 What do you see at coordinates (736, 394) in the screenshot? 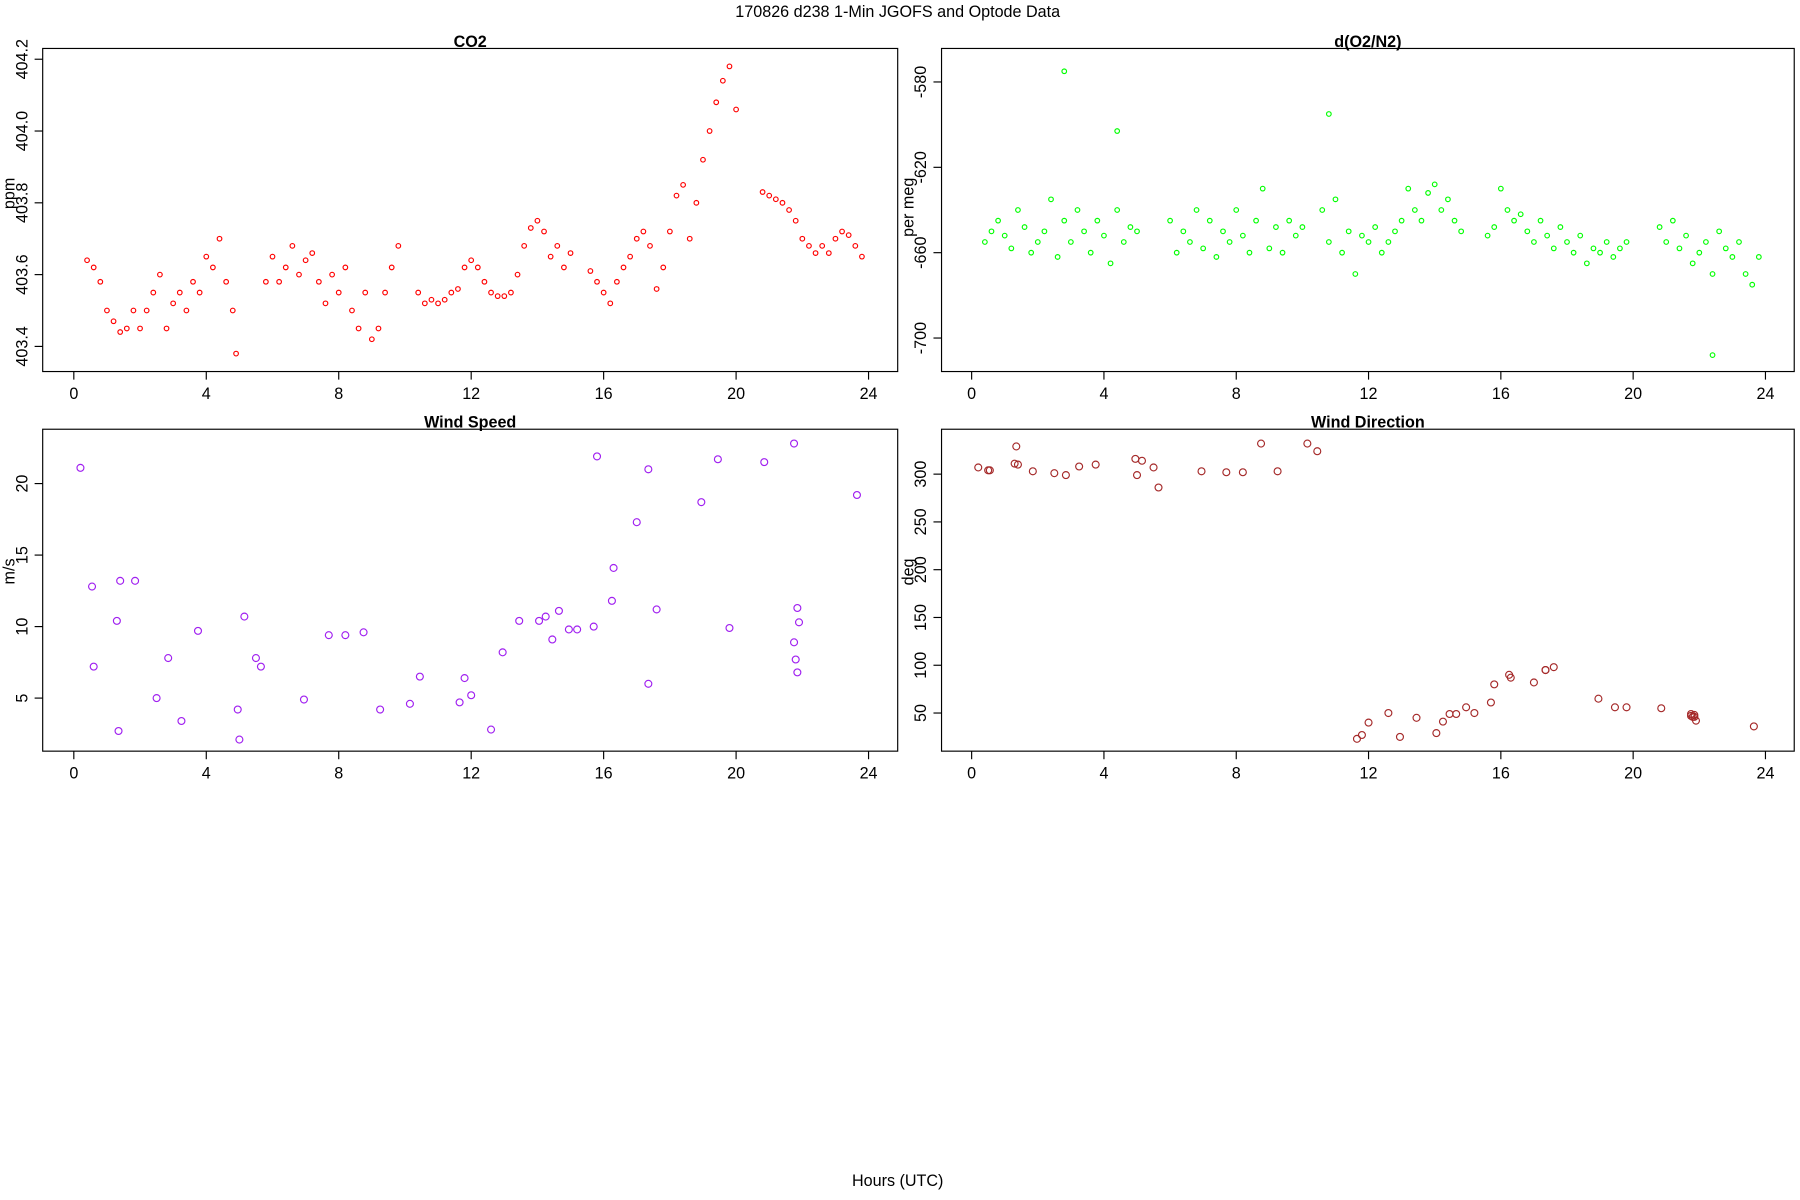
I see `x-tick-label: 20` at bounding box center [736, 394].